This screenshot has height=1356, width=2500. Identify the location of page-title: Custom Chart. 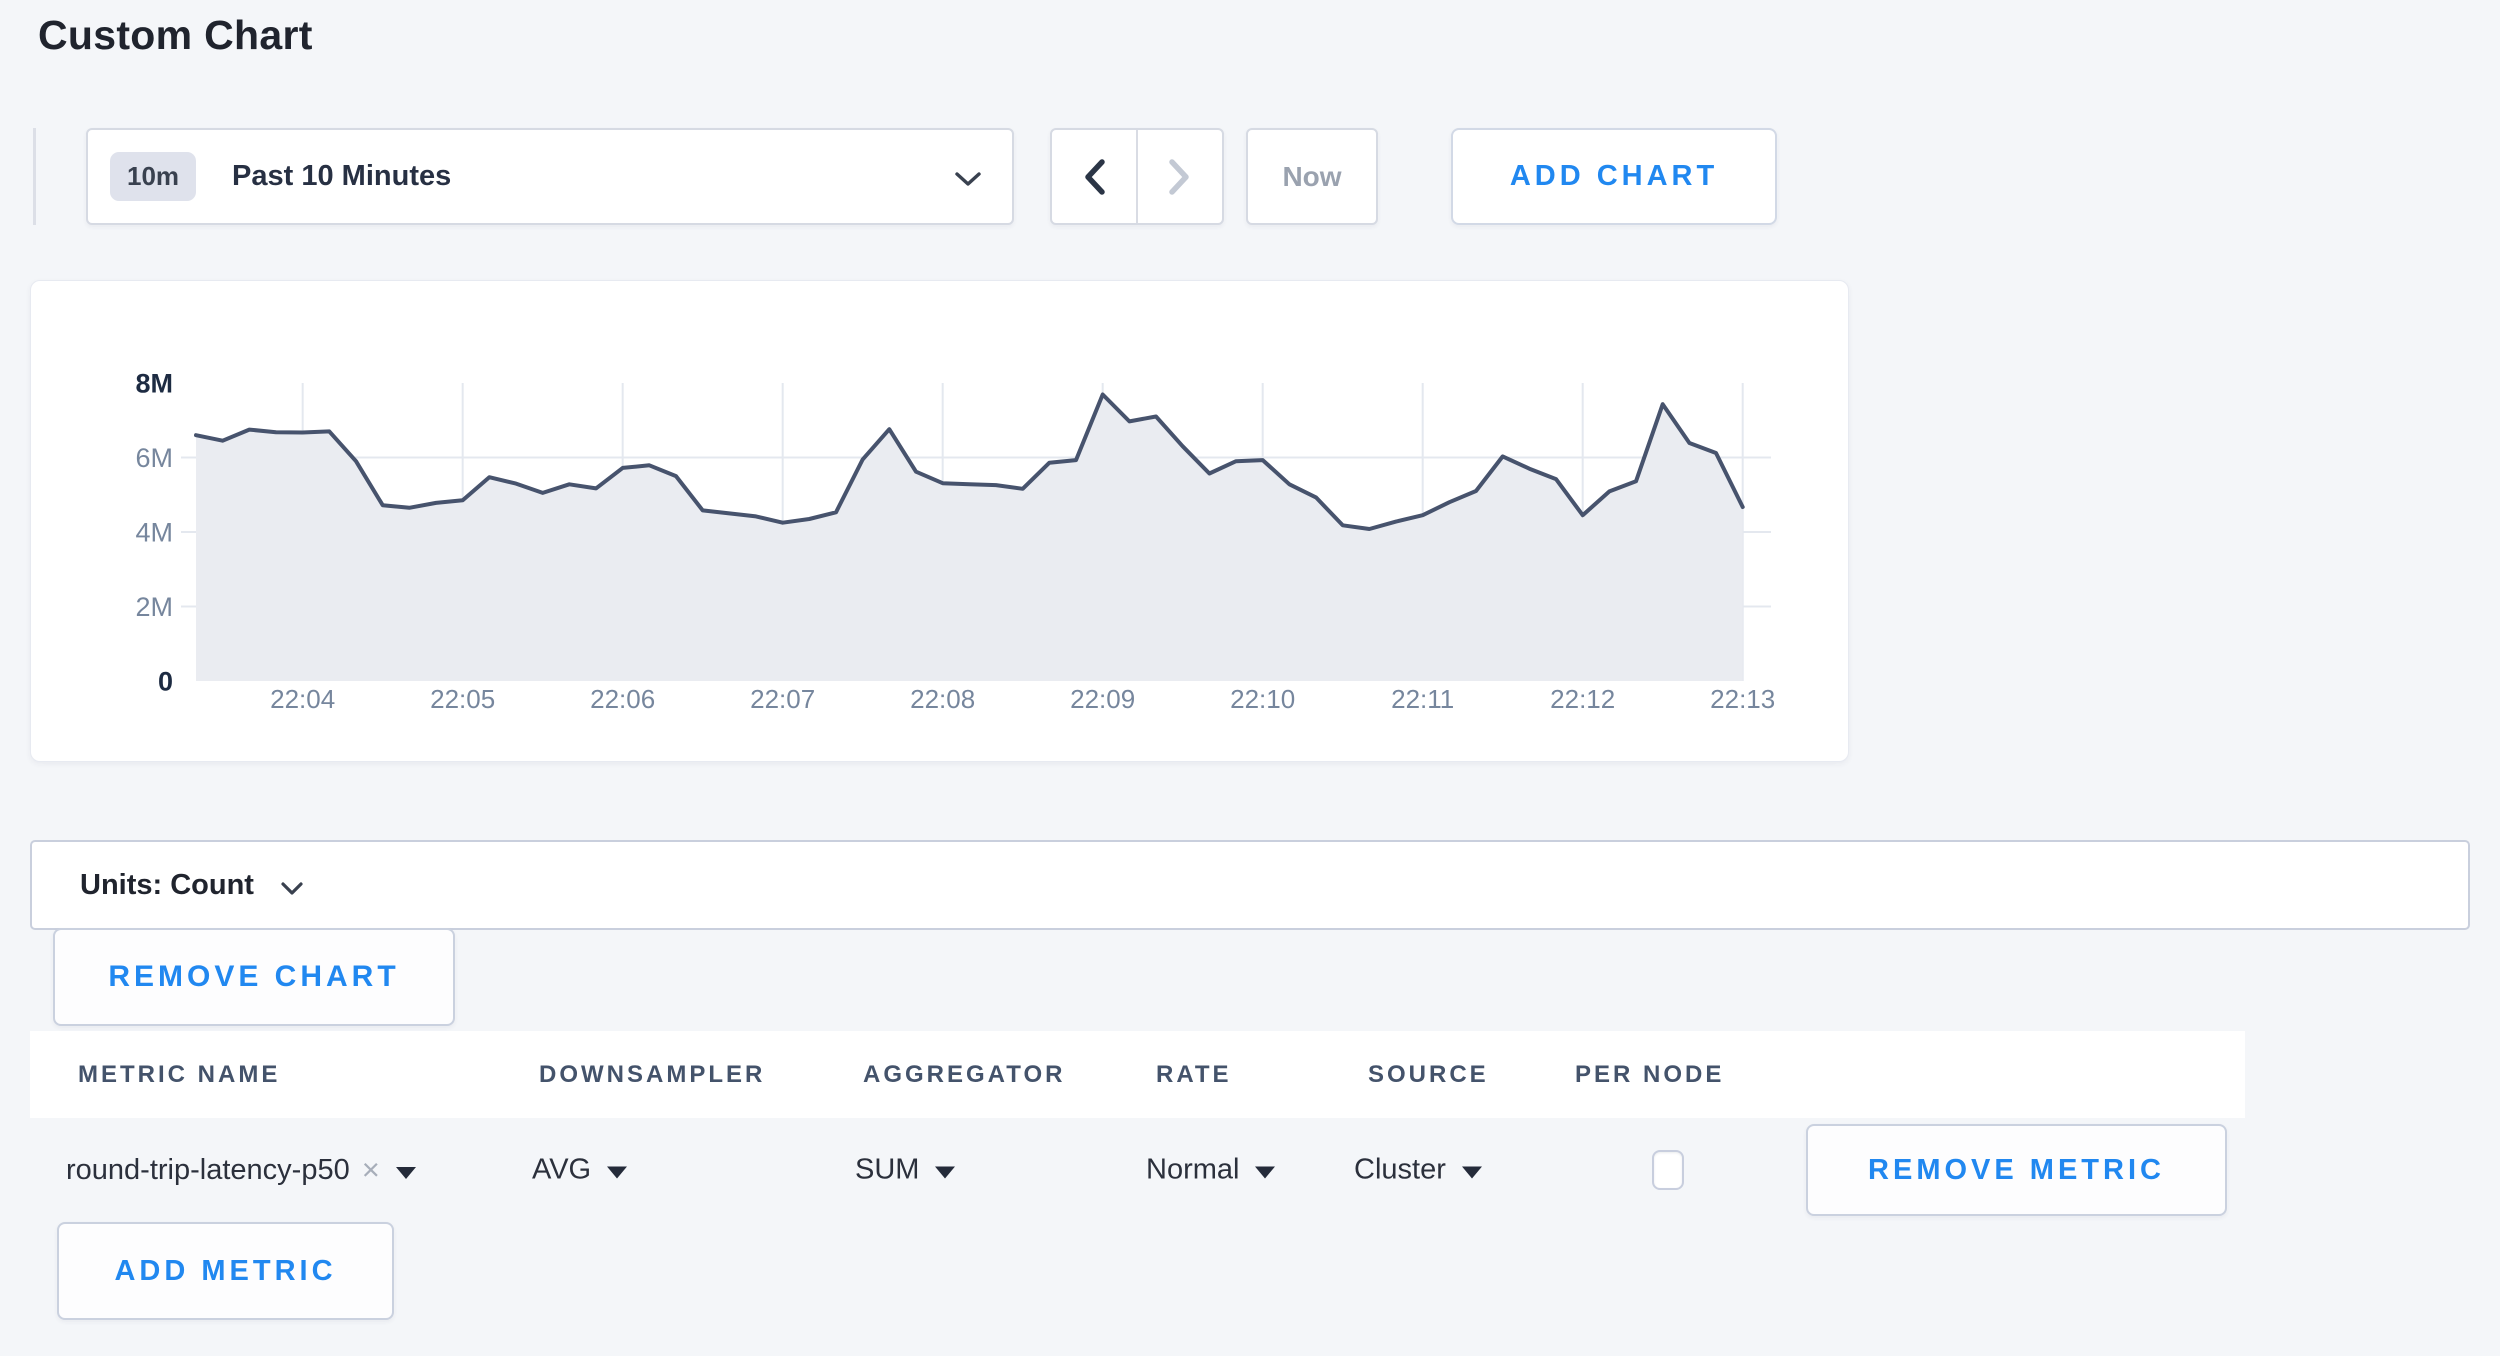
(175, 35).